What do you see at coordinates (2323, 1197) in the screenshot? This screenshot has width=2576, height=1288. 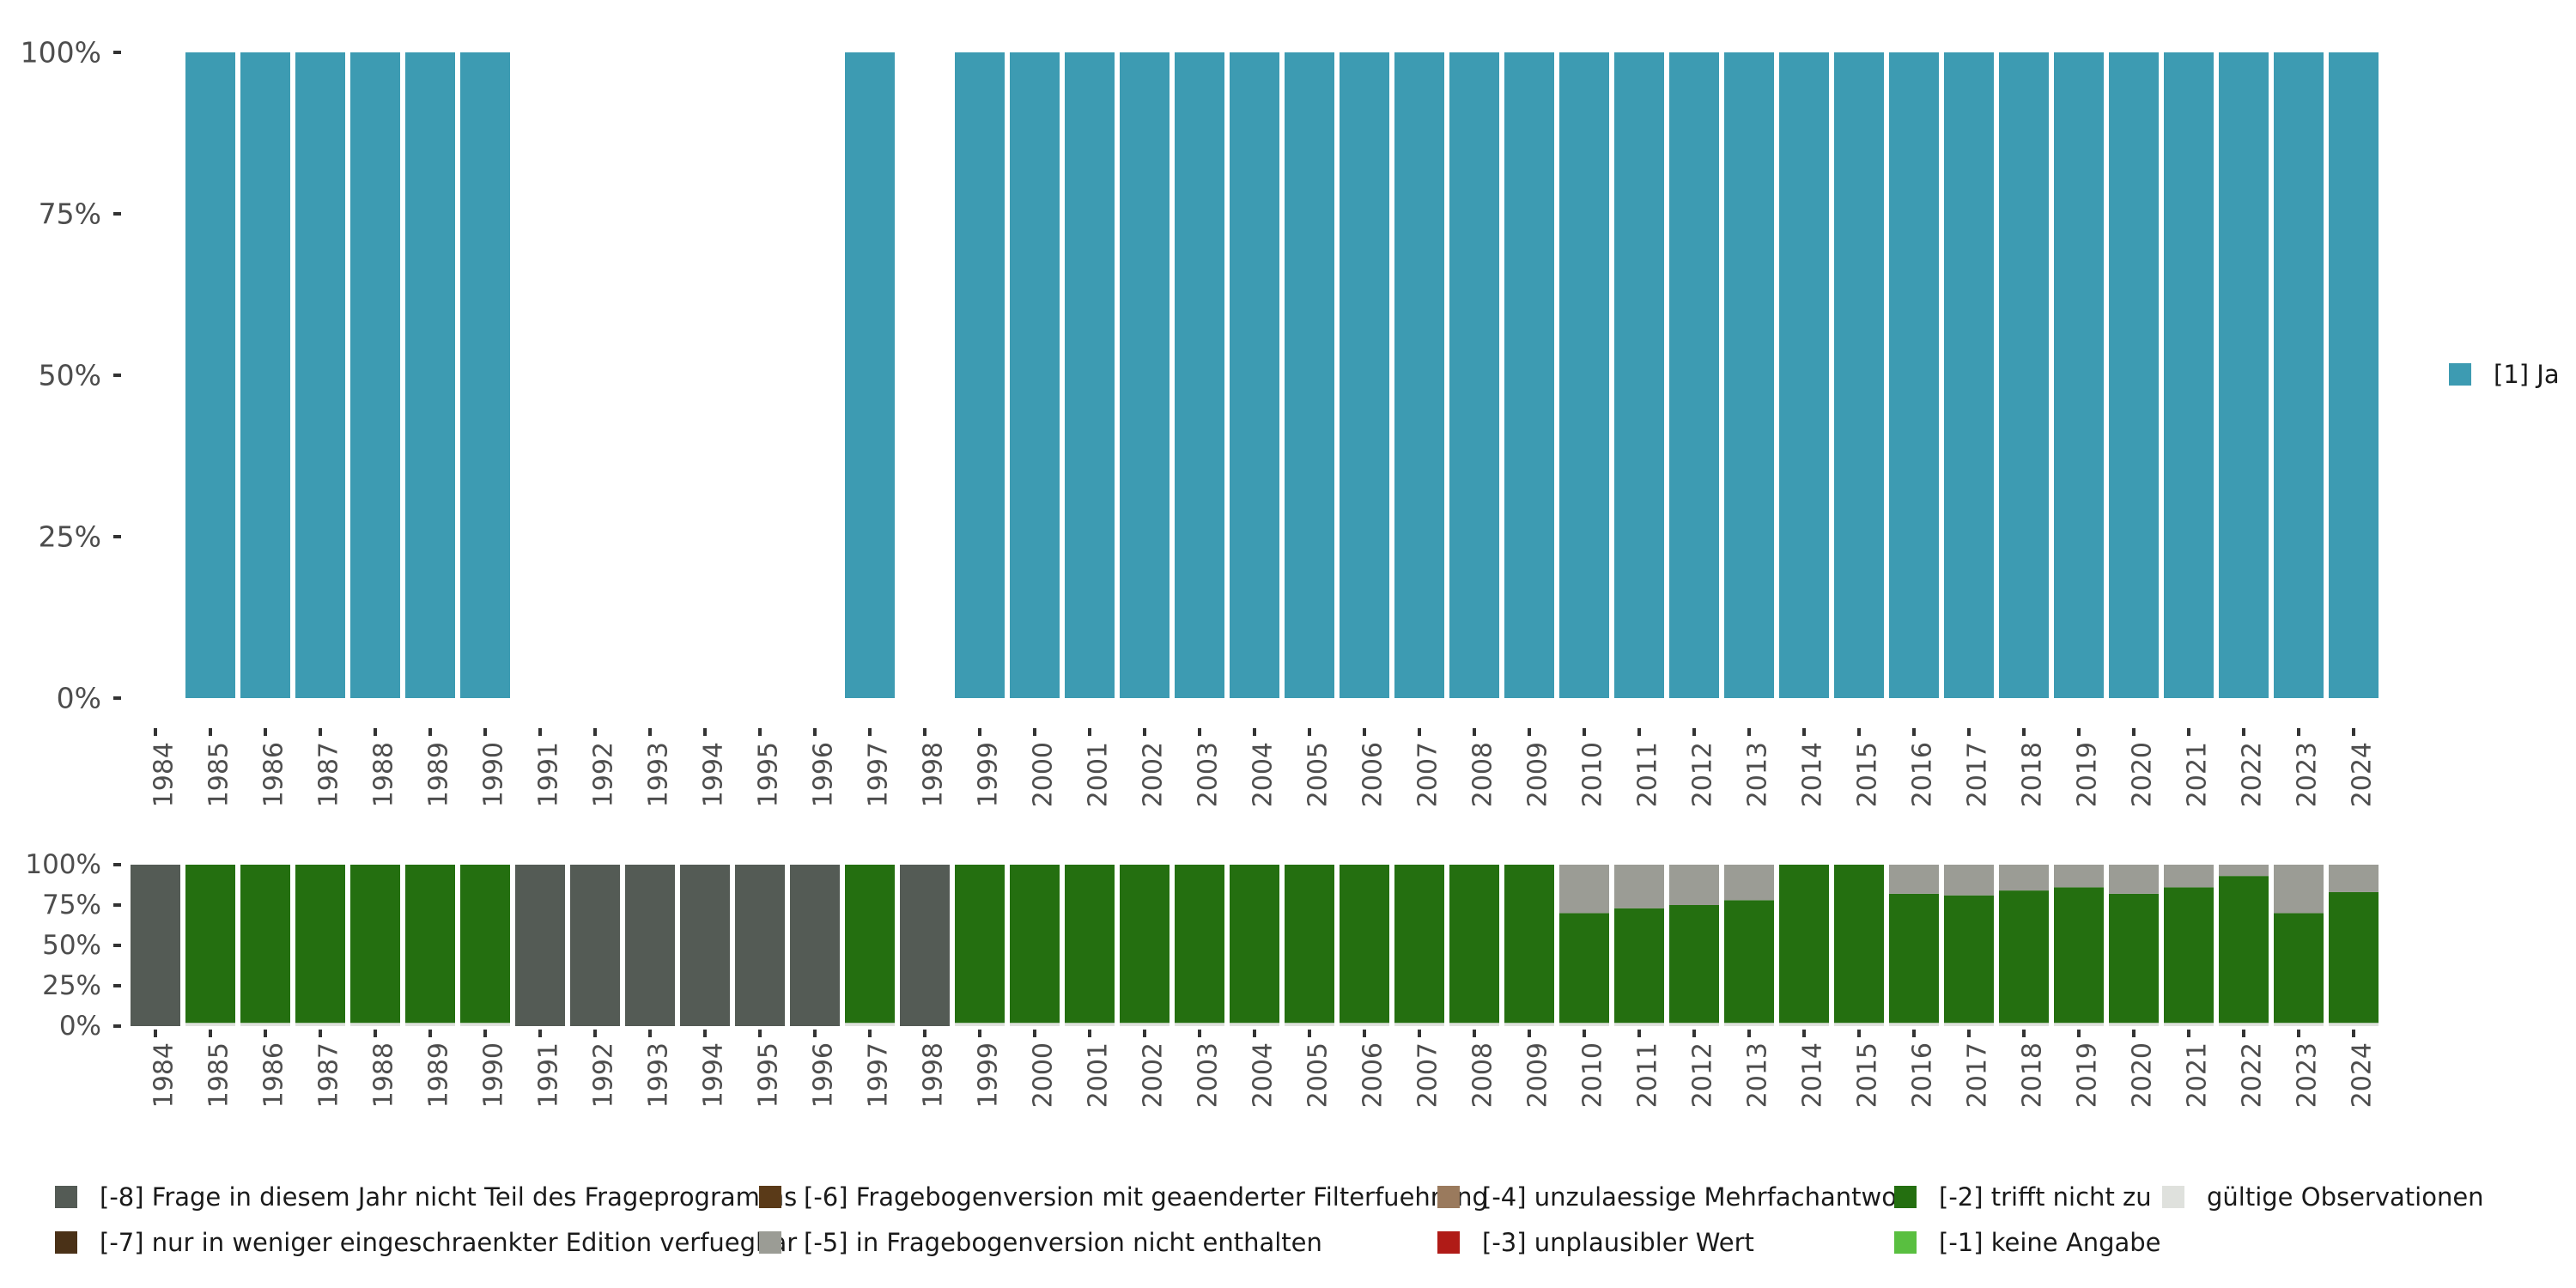 I see `legend-item: gültige Observationen` at bounding box center [2323, 1197].